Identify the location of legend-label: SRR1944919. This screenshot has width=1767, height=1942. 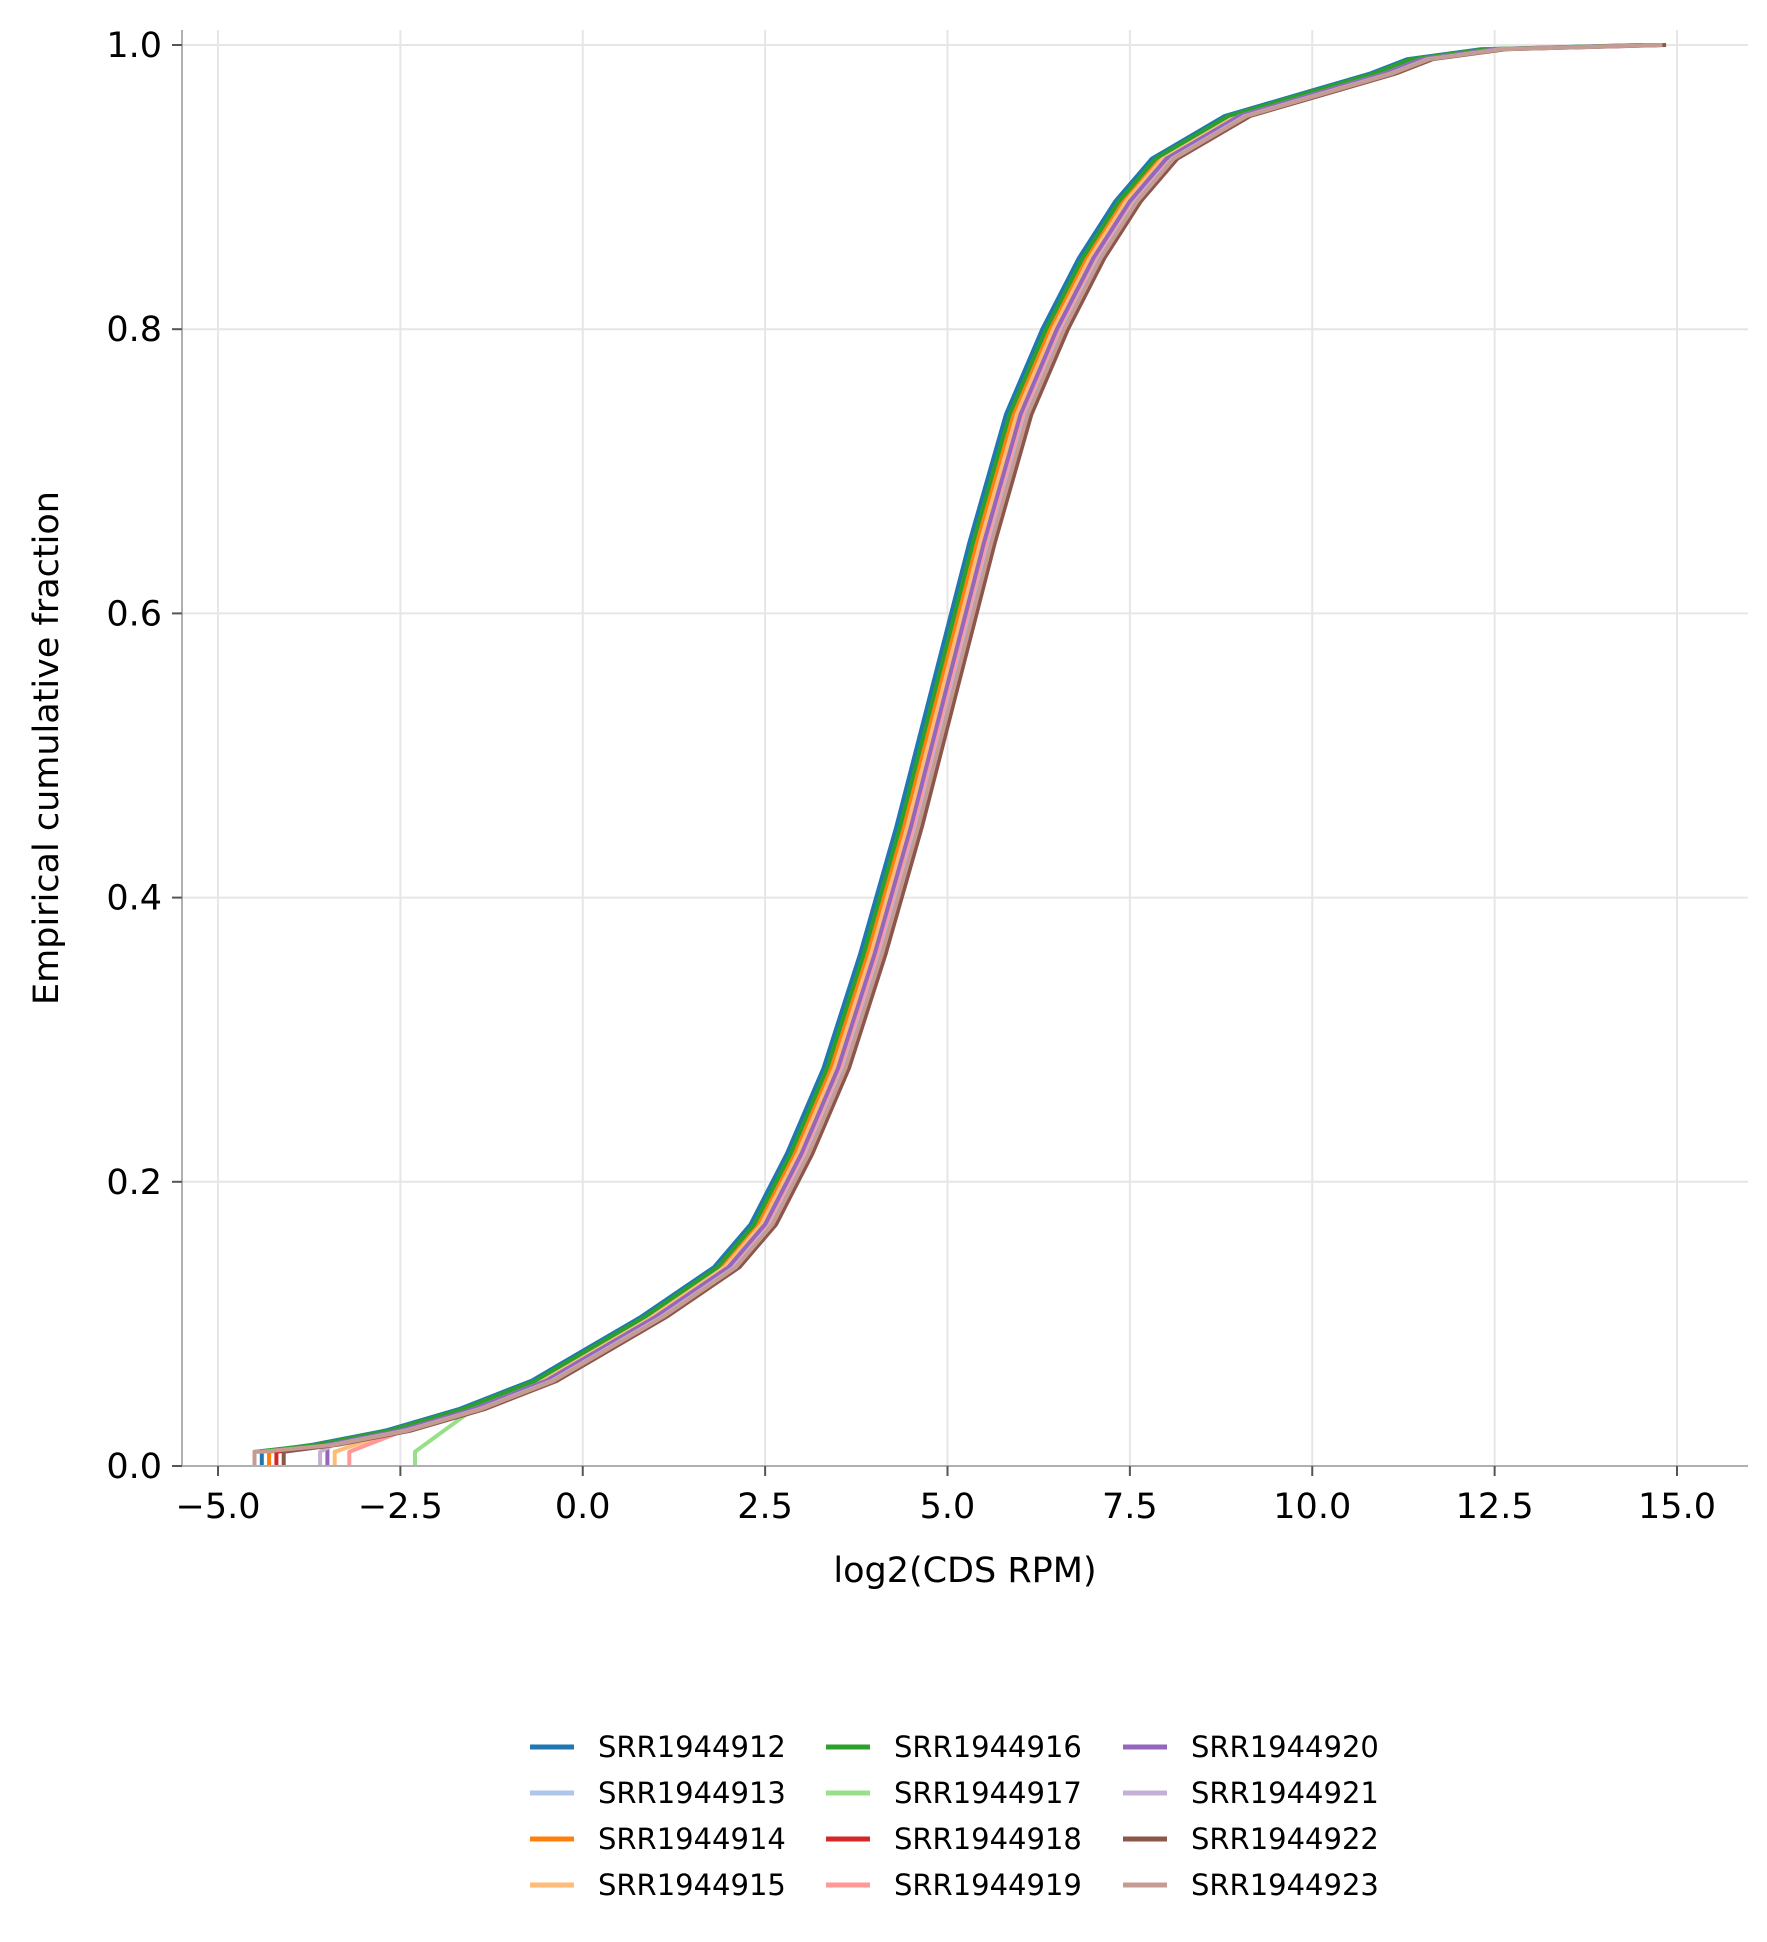
(988, 1885).